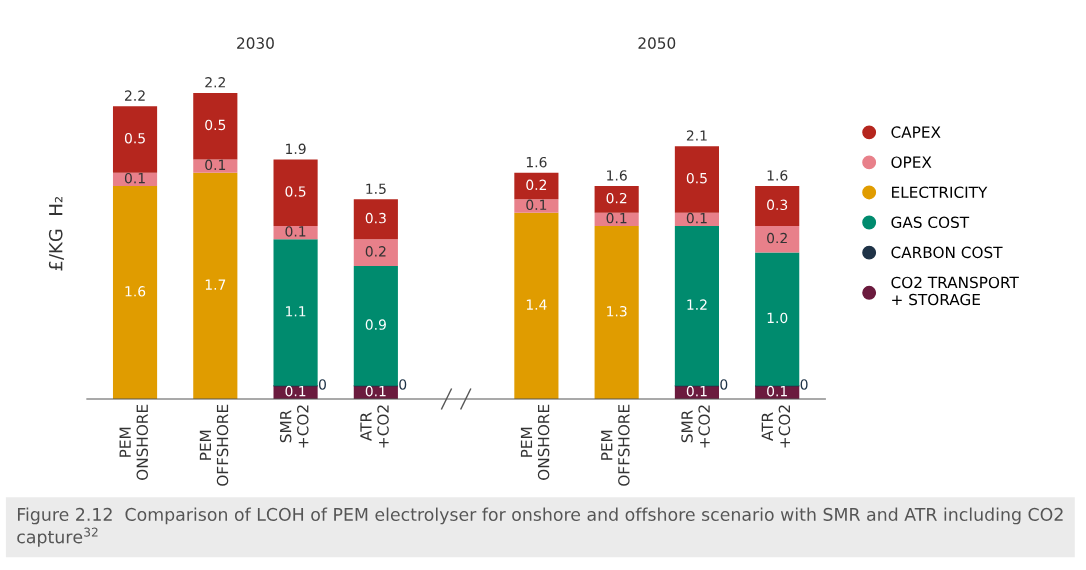  I want to click on legend-label: ELECTRICITY, so click(940, 192).